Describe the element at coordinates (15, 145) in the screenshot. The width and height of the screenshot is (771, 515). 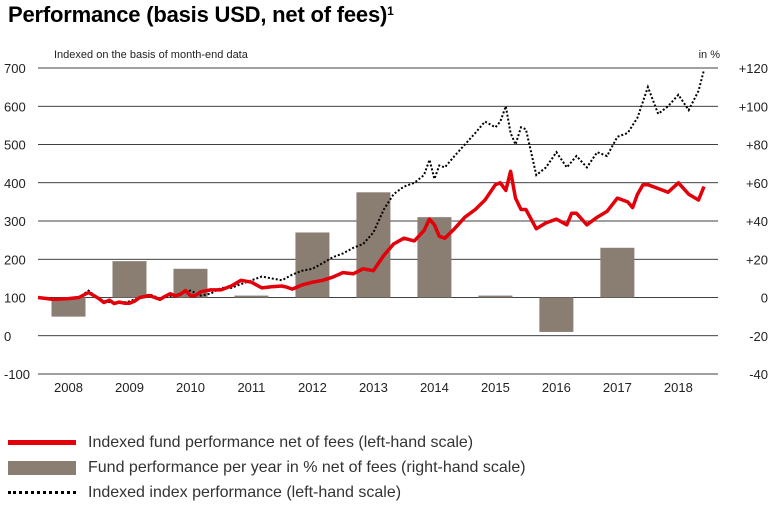
I see `left-tick-label: 500` at that location.